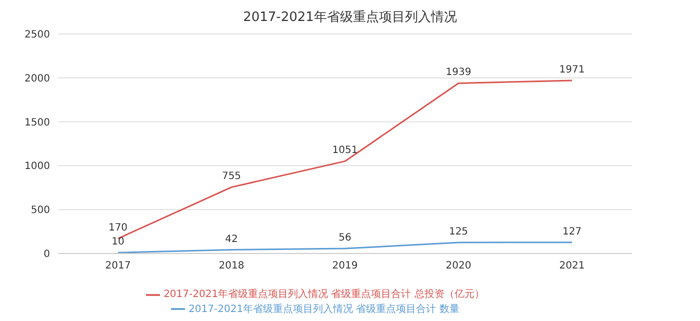 Image resolution: width=700 pixels, height=321 pixels. What do you see at coordinates (572, 70) in the screenshot?
I see `data-label: 1971` at bounding box center [572, 70].